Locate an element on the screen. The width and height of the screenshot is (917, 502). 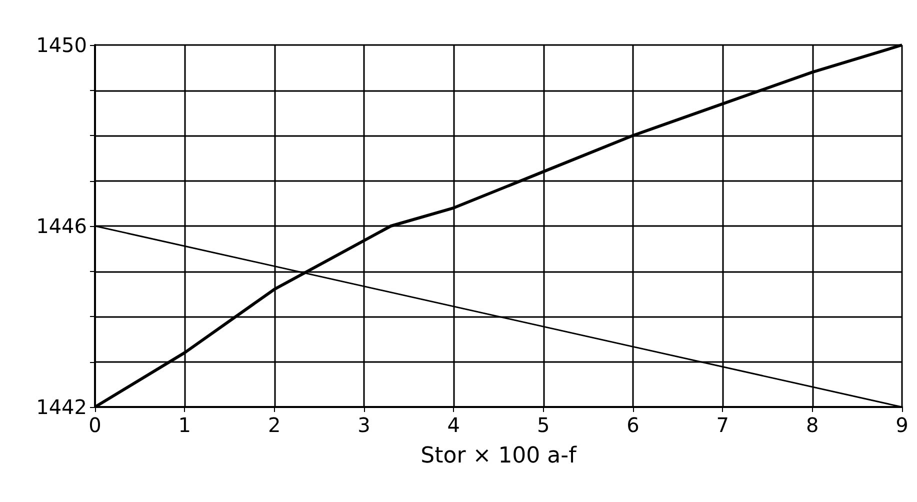
x-tick-label: 9 is located at coordinates (902, 425).